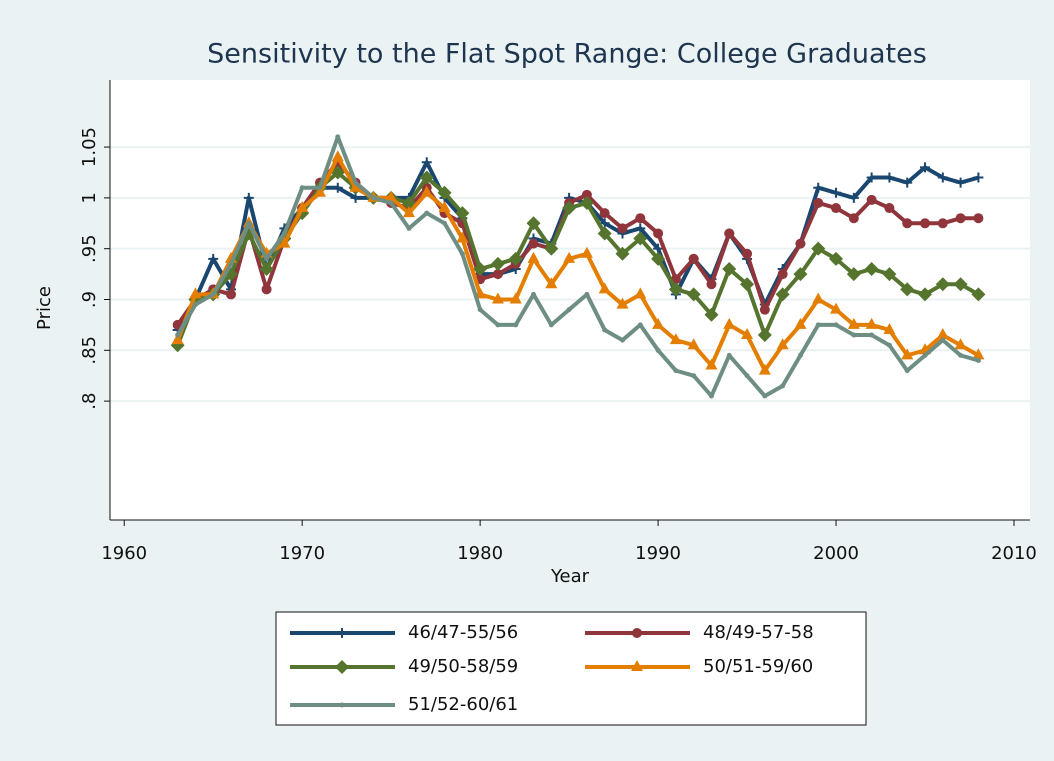 The height and width of the screenshot is (761, 1054). I want to click on x-tick-label: 1960, so click(124, 553).